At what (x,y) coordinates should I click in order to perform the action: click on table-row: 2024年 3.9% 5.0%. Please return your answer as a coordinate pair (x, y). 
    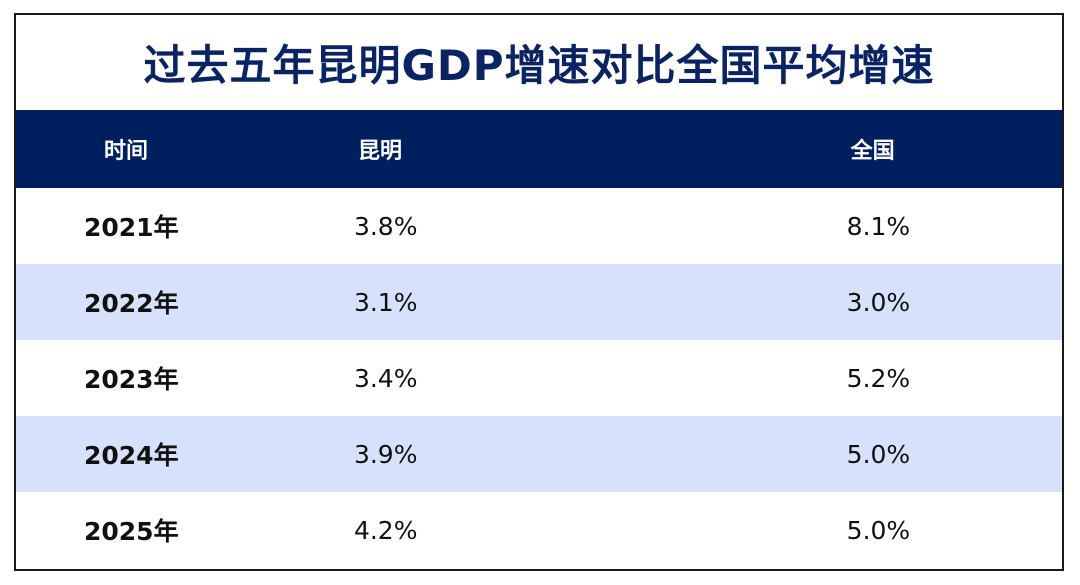
    Looking at the image, I should click on (539, 454).